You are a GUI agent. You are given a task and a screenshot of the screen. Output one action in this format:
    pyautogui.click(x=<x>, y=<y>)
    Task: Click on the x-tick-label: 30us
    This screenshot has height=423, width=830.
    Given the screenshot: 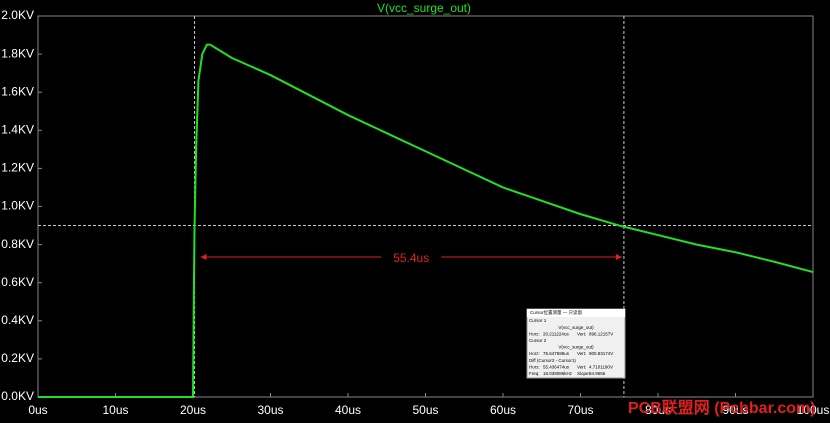 What is the action you would take?
    pyautogui.click(x=270, y=410)
    